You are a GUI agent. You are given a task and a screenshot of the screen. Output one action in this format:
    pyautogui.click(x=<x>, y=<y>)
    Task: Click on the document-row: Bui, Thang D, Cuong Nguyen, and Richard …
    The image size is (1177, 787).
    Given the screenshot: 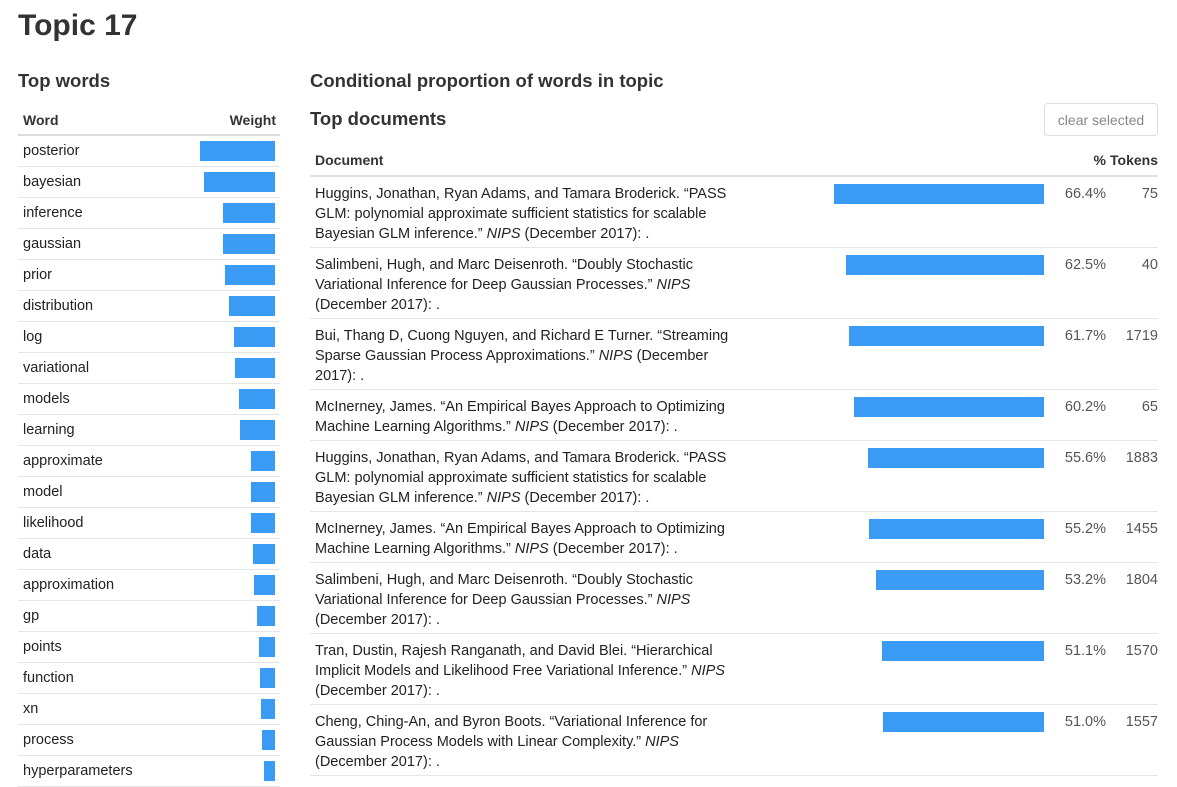 What is the action you would take?
    pyautogui.click(x=734, y=354)
    